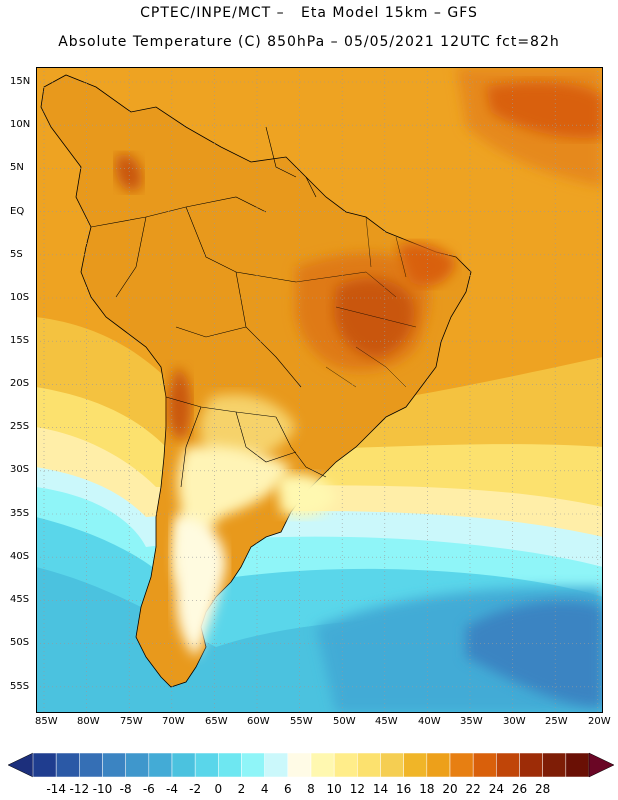  I want to click on colorbar-label: -8, so click(125, 789).